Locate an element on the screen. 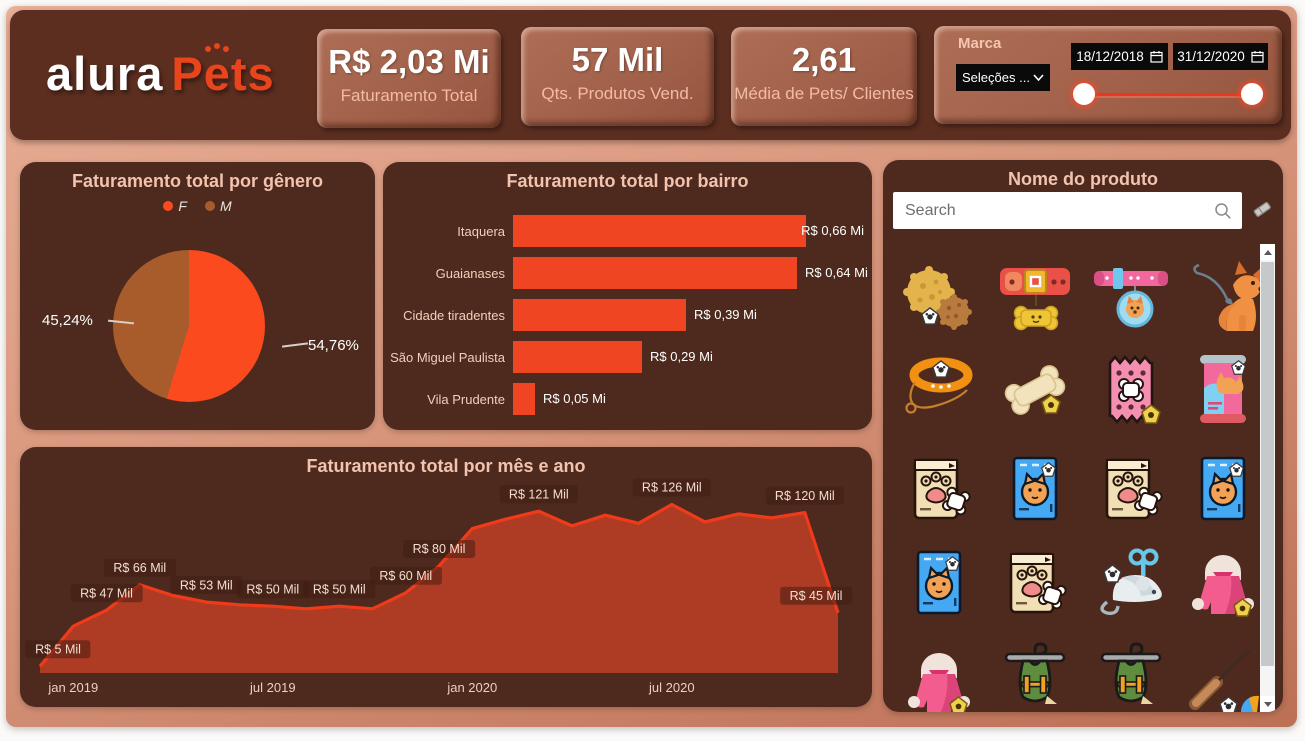 This screenshot has width=1305, height=741. pie-callout-line is located at coordinates (295, 345).